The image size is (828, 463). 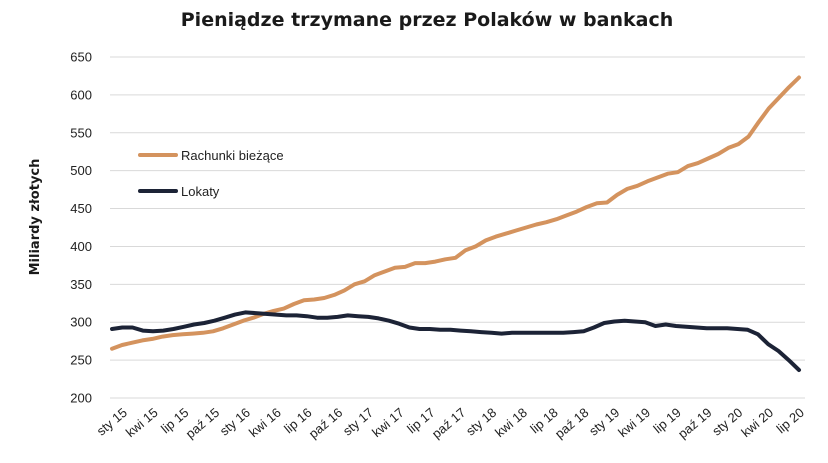 What do you see at coordinates (449, 423) in the screenshot?
I see `x-tick-label: paź 17` at bounding box center [449, 423].